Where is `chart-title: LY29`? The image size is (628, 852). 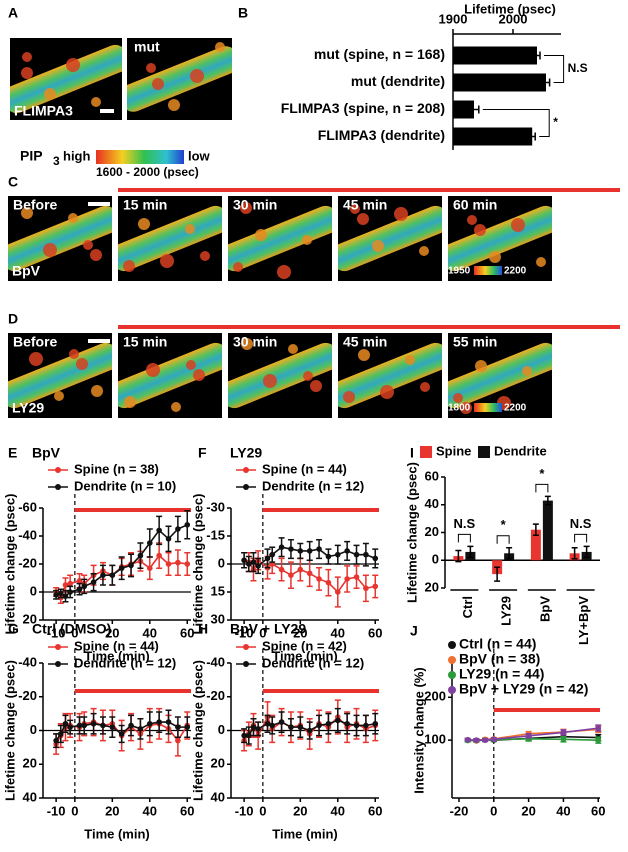 chart-title: LY29 is located at coordinates (246, 453).